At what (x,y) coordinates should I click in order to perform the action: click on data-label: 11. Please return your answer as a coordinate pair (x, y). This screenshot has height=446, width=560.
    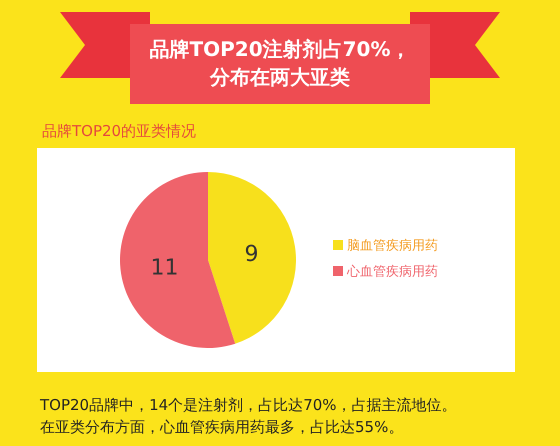
    Looking at the image, I should click on (164, 268).